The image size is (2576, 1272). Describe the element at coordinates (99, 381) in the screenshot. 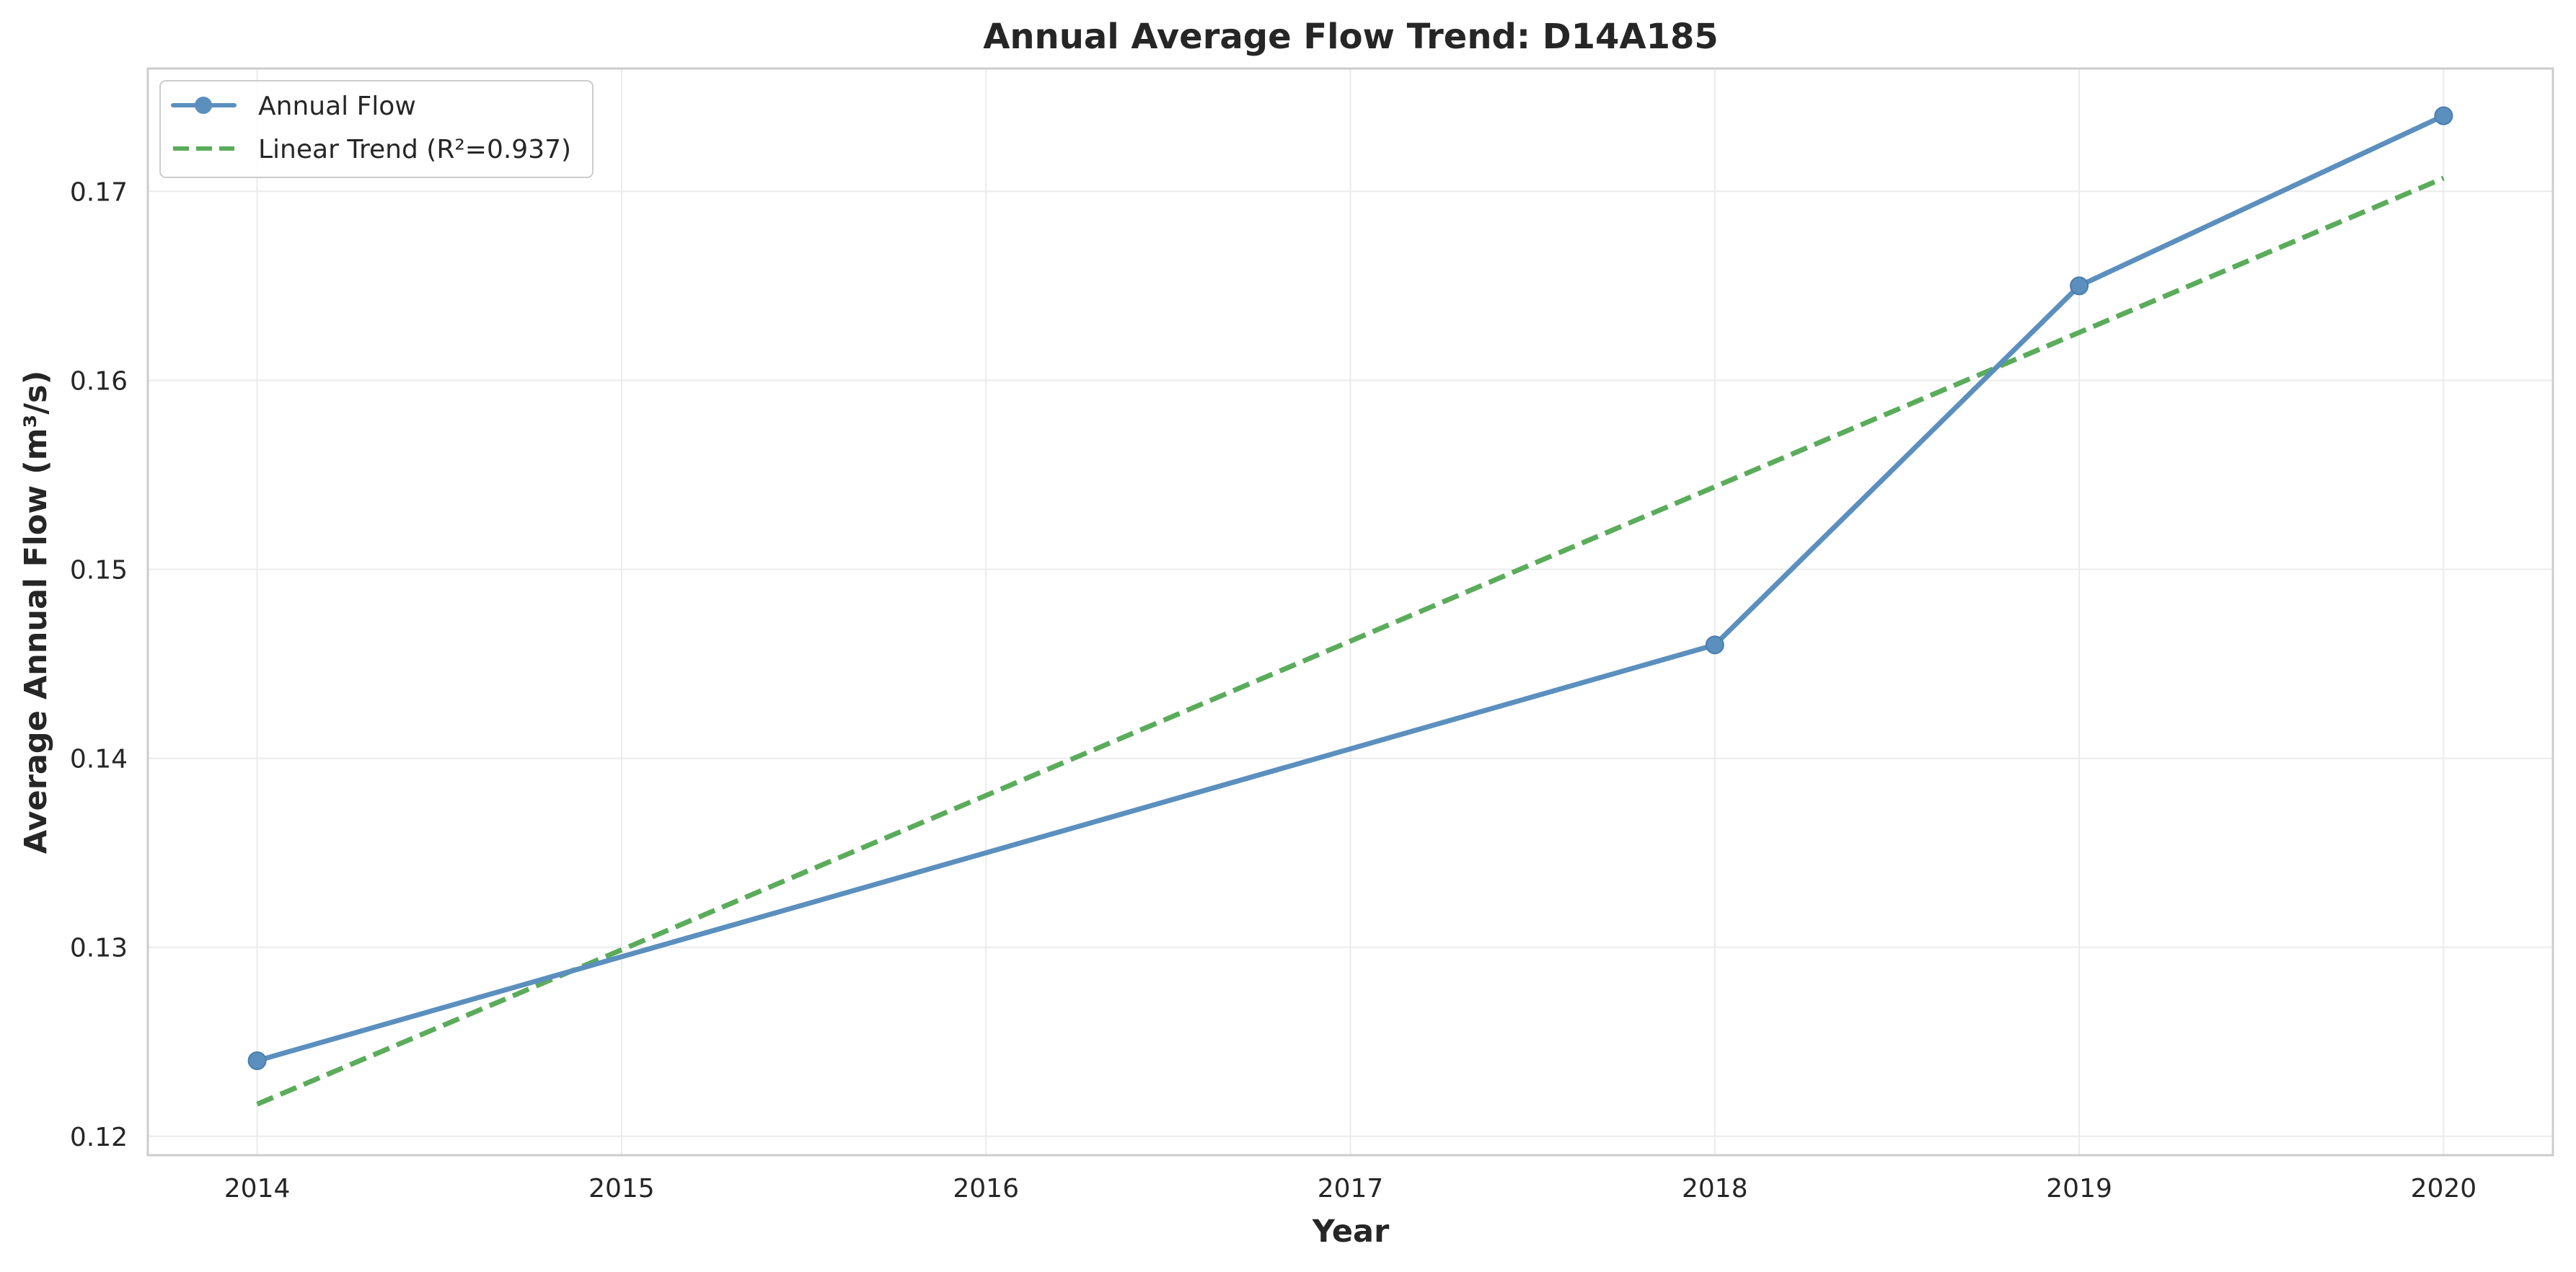

I see `y-tick-label: 0.16` at that location.